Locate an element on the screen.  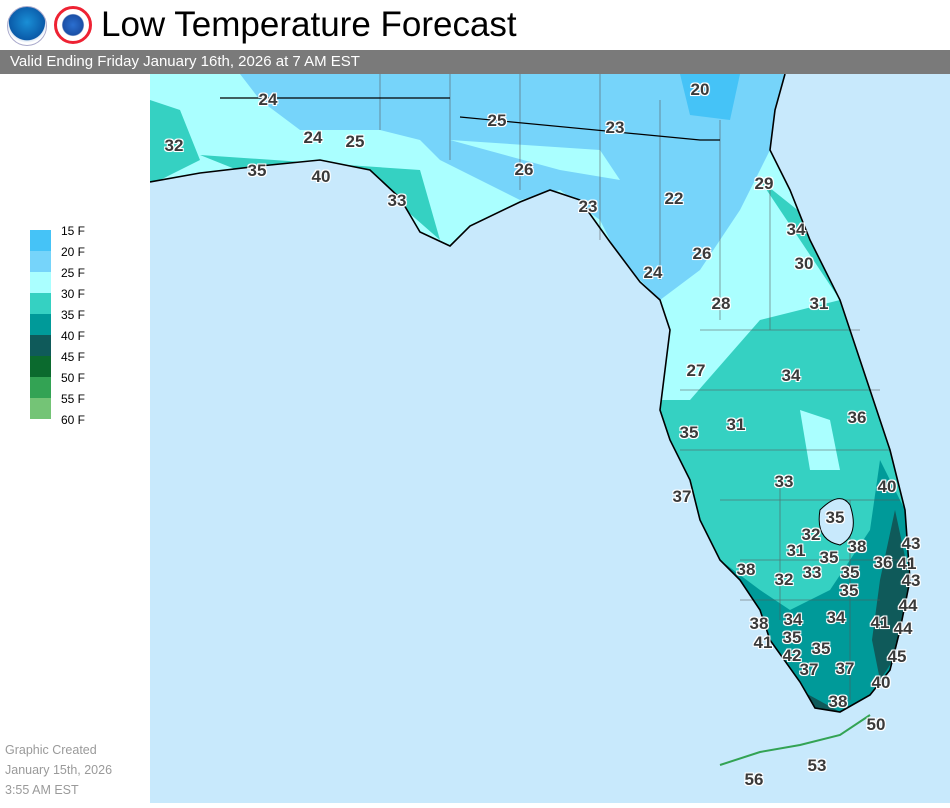
legend-label: 20 F is located at coordinates (73, 252).